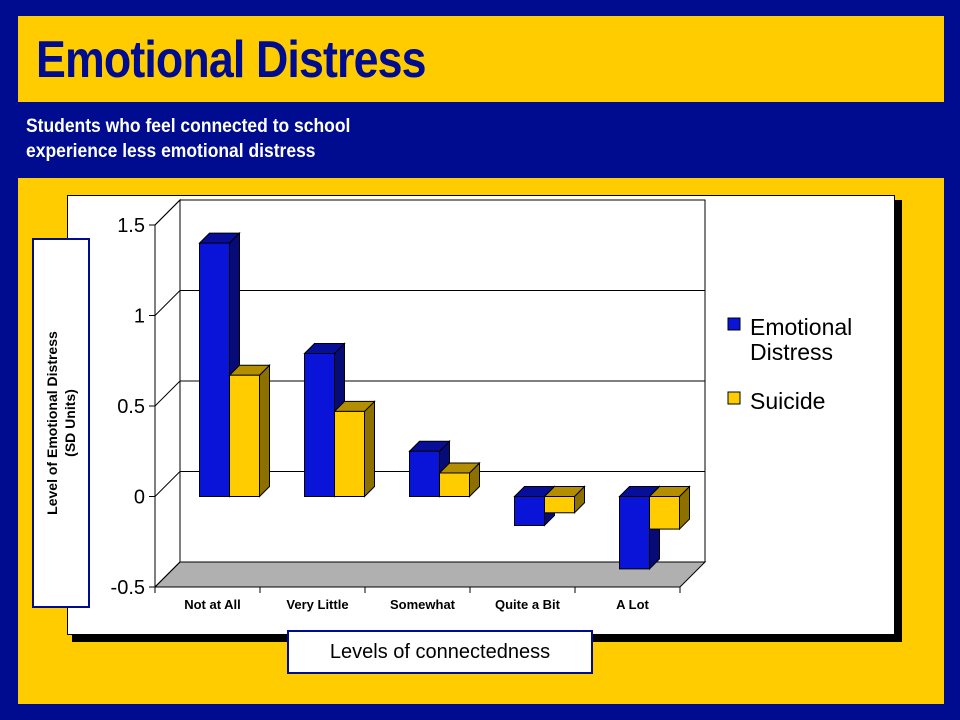 The width and height of the screenshot is (960, 720). What do you see at coordinates (131, 226) in the screenshot?
I see `y-tick-label: 1.5` at bounding box center [131, 226].